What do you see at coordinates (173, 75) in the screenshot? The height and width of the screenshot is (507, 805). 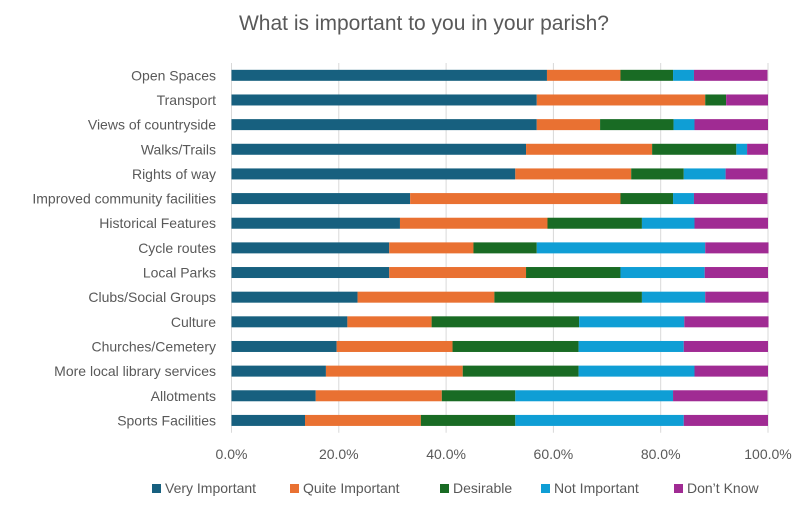 I see `category-label: Open Spaces` at bounding box center [173, 75].